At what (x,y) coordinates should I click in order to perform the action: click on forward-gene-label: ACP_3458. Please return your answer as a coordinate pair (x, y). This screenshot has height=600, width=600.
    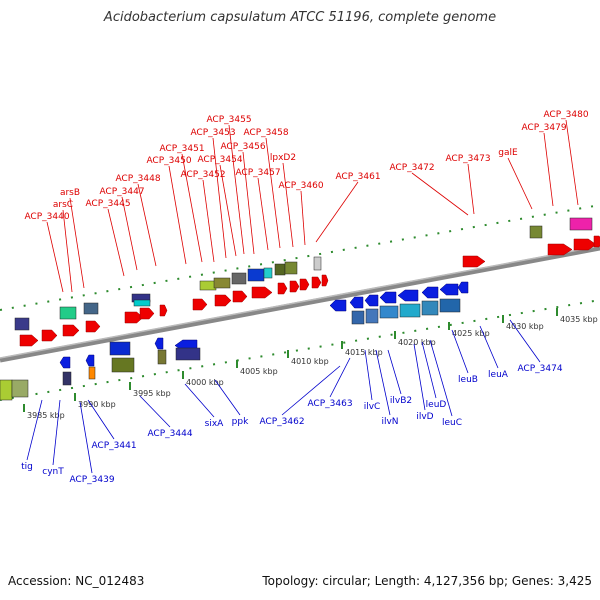
    Looking at the image, I should click on (265, 133).